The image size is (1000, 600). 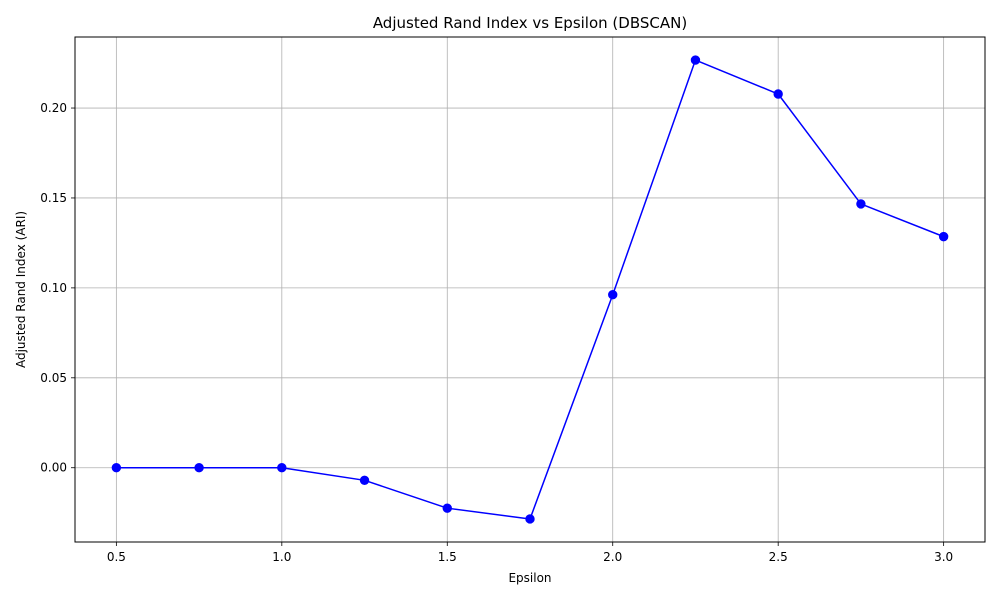 I want to click on x-tick-label: 1.0, so click(x=281, y=557).